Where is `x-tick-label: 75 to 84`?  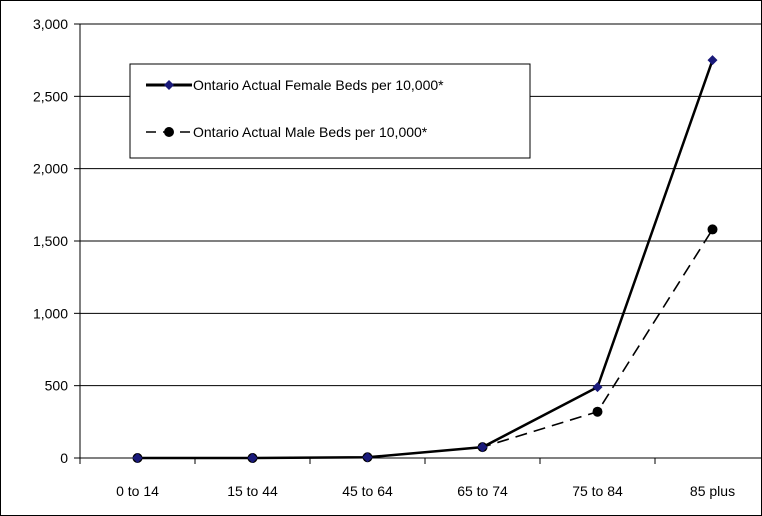 x-tick-label: 75 to 84 is located at coordinates (597, 491).